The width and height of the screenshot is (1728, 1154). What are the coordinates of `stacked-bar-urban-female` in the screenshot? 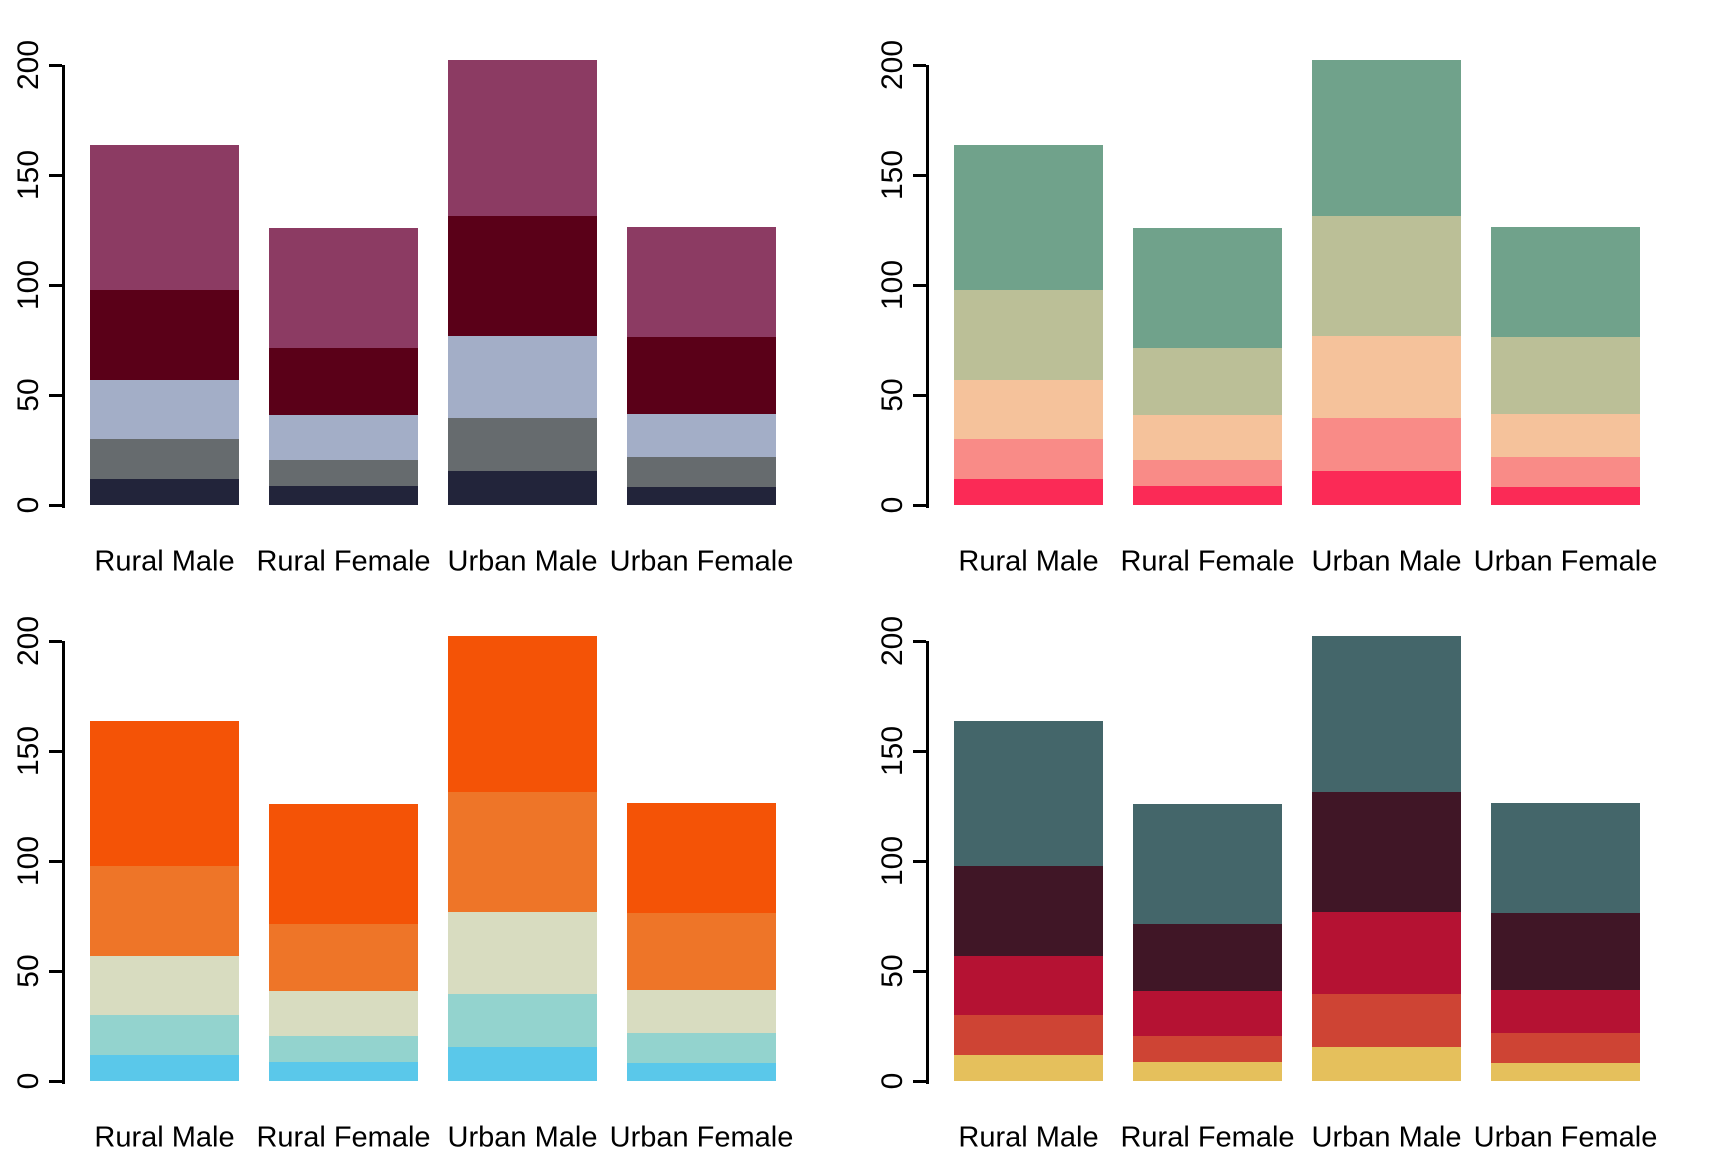 It's located at (1565, 941).